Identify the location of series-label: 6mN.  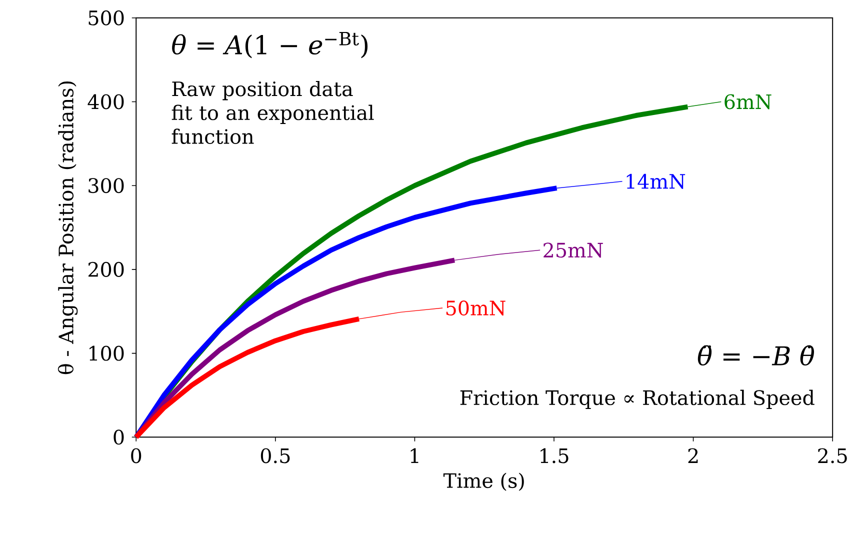
(748, 102).